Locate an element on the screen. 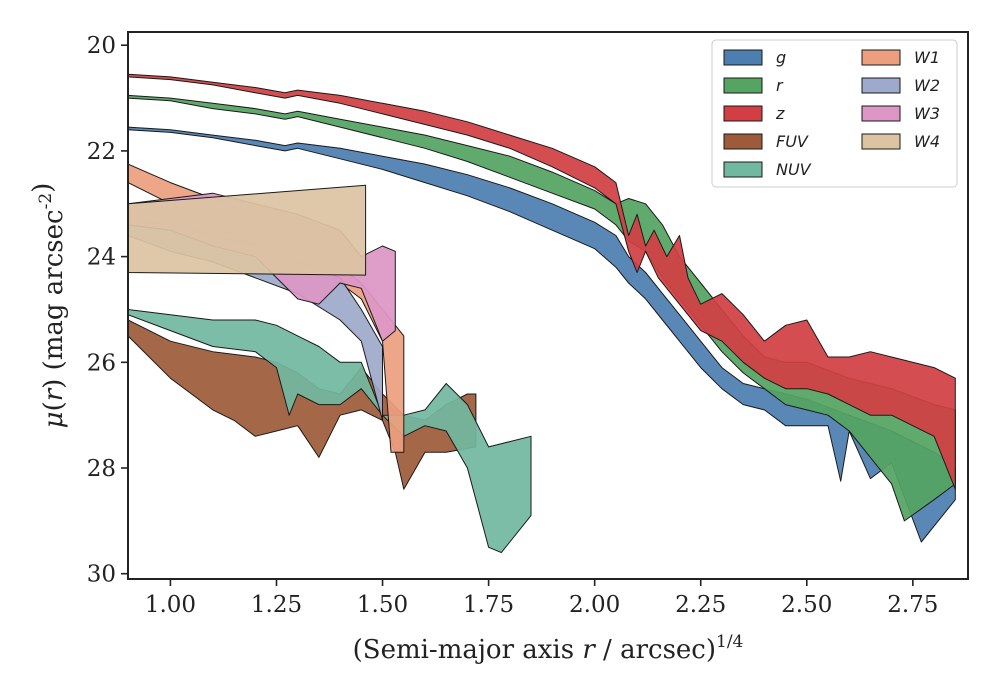 The width and height of the screenshot is (1000, 700). legend-swatch-g is located at coordinates (743, 57).